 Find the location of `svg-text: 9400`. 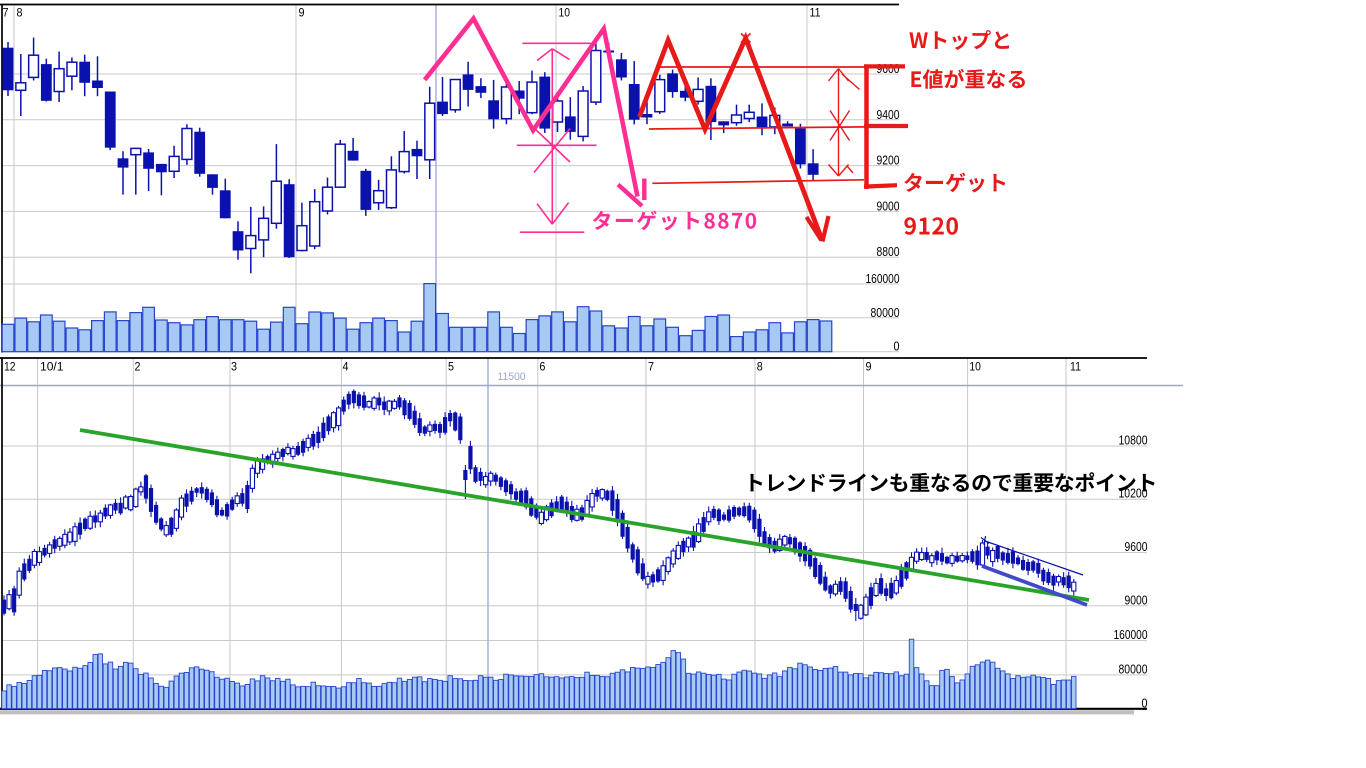

svg-text: 9400 is located at coordinates (888, 115).